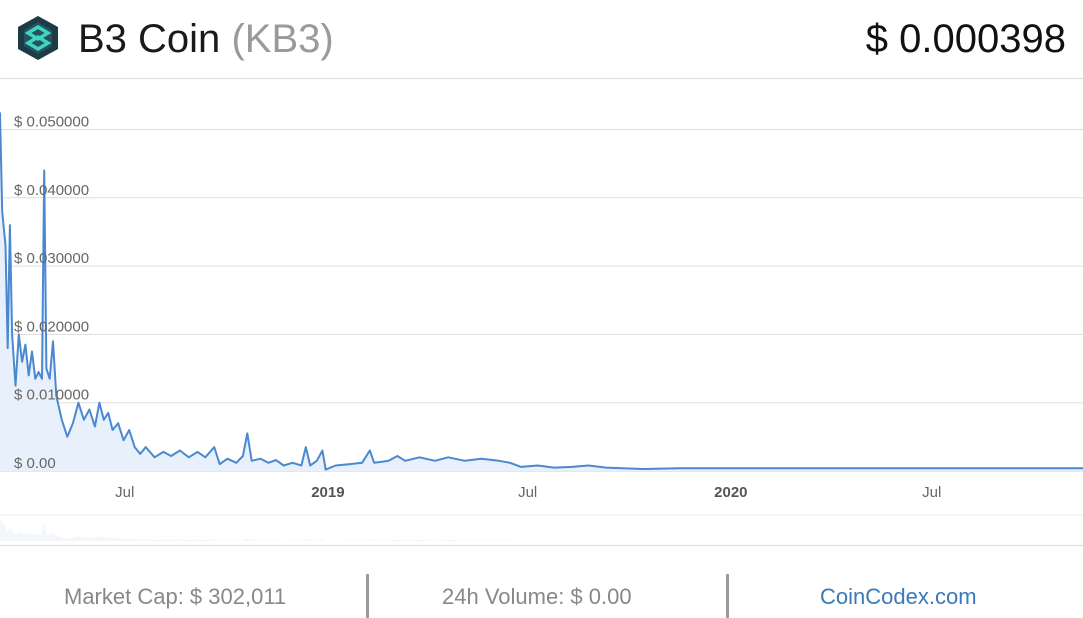 This screenshot has width=1083, height=618. I want to click on market-cap: Market Cap: $ 302,011, so click(175, 596).